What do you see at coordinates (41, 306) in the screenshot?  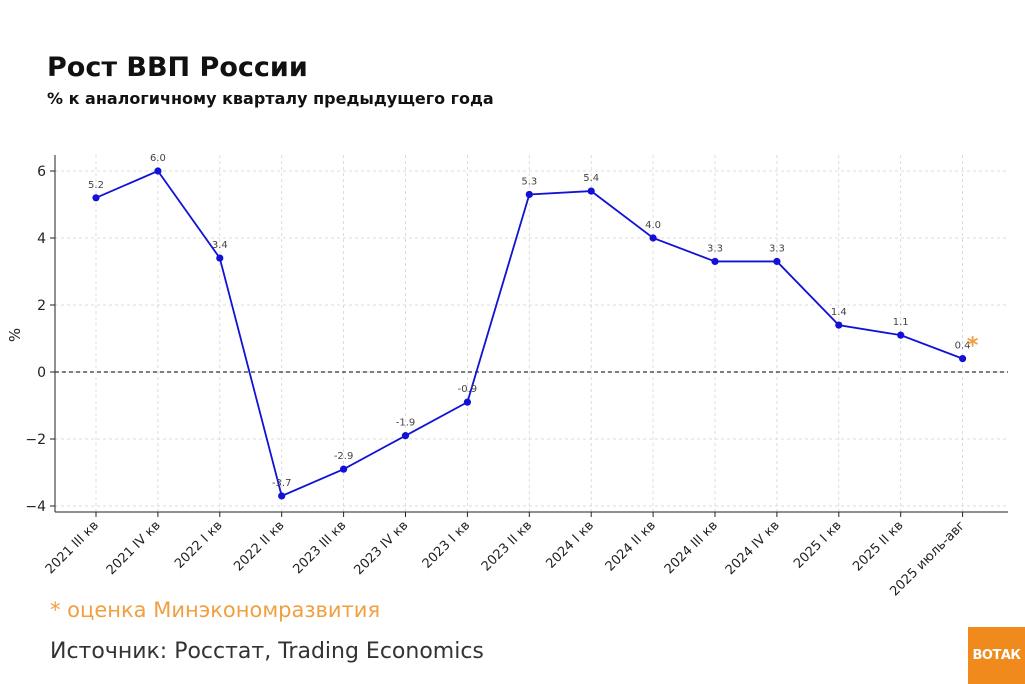 I see `y-tick-label: 2` at bounding box center [41, 306].